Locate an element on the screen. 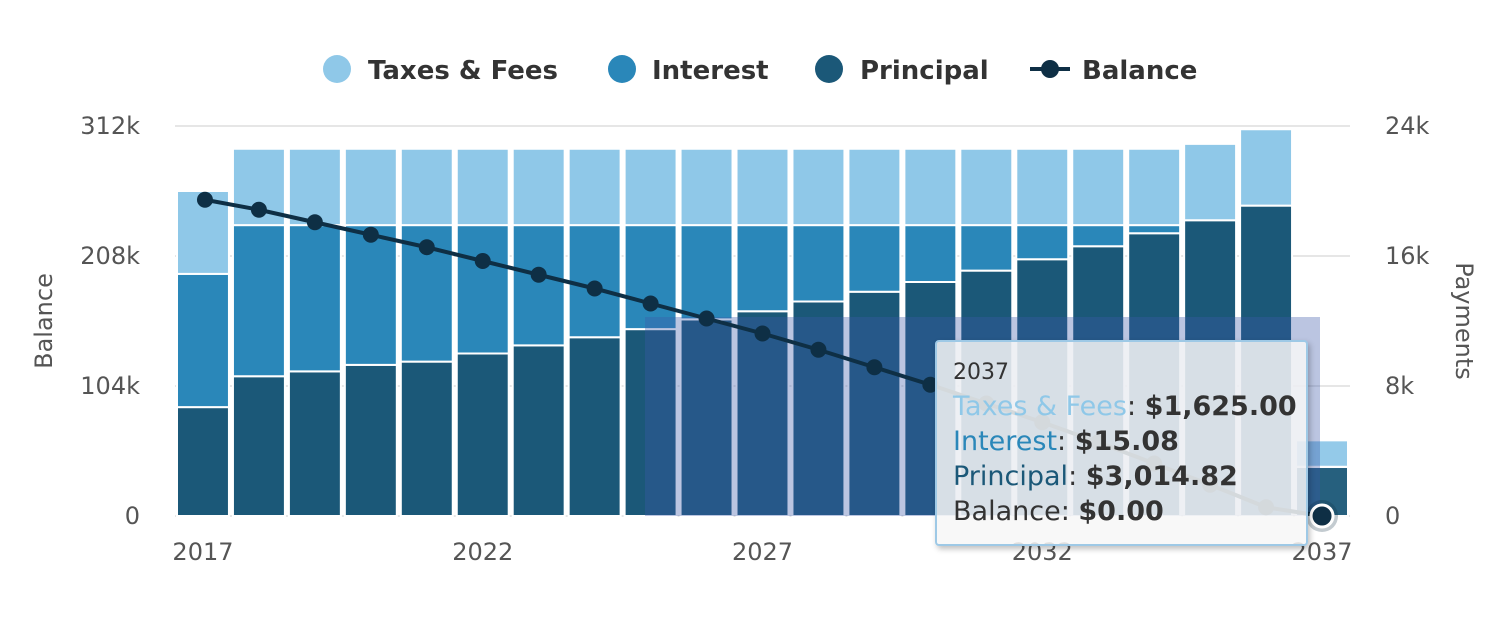 The width and height of the screenshot is (1508, 640). y-right-tick-label: 24k is located at coordinates (1407, 126).